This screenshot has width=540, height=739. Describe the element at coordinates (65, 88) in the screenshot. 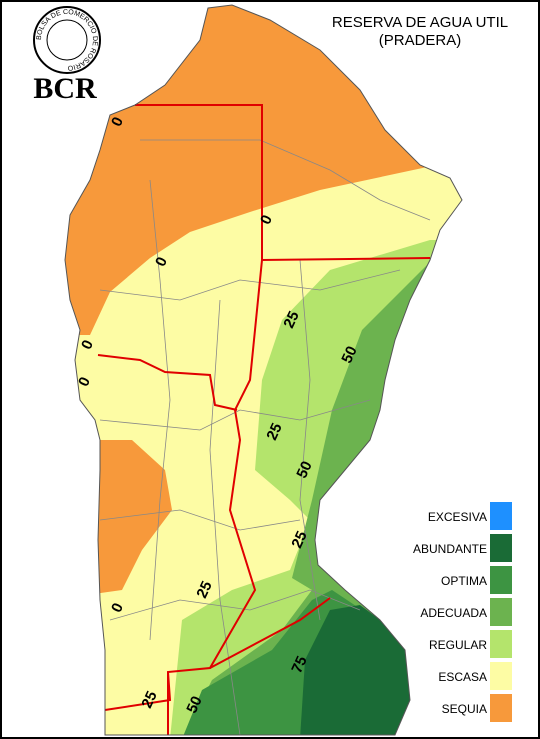

I see `logo-name: BCR` at that location.